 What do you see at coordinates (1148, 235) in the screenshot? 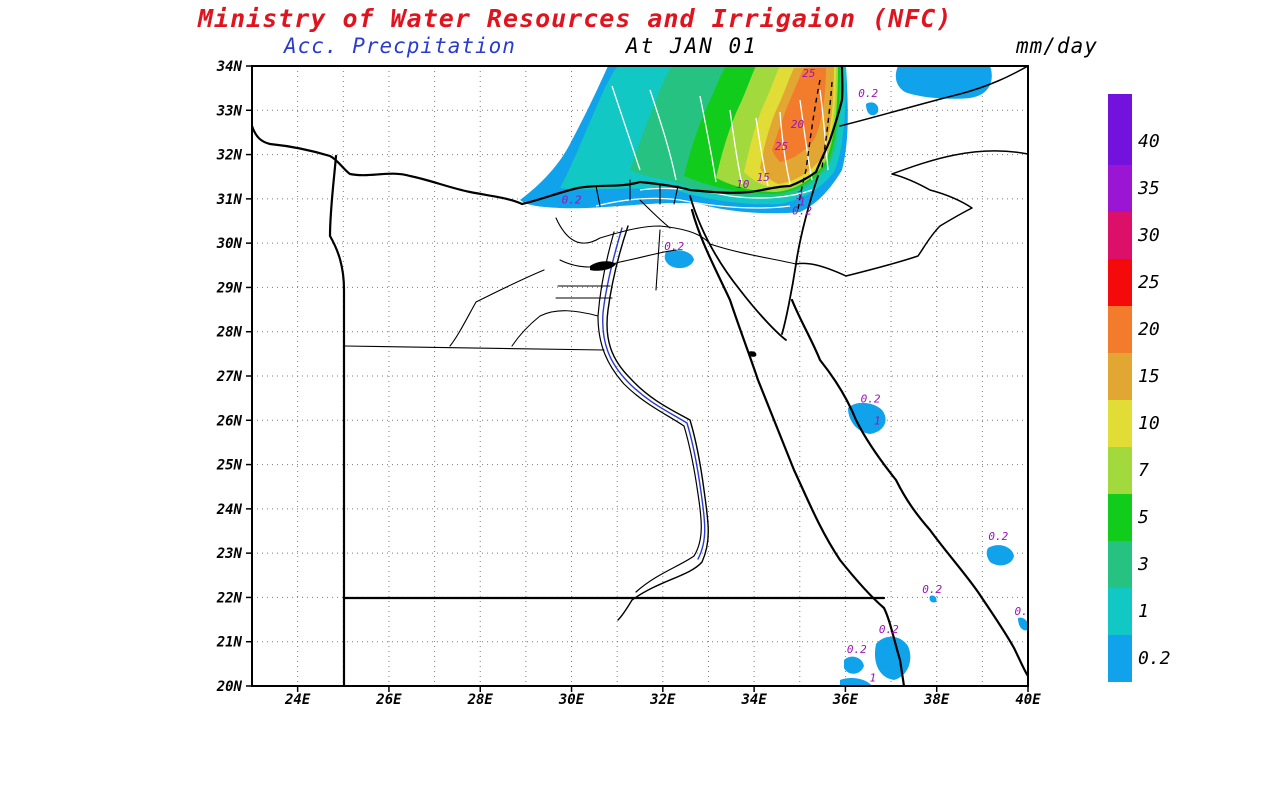
I see `colorbar-label: 30` at bounding box center [1148, 235].